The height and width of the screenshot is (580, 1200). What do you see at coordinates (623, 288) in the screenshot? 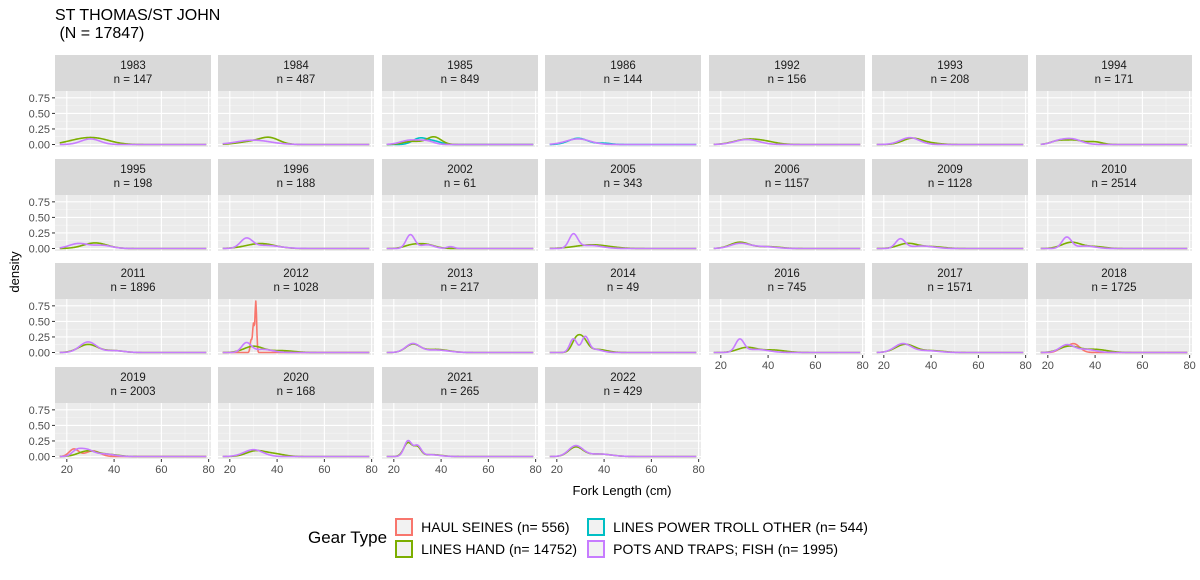
I see `facet-count-label: n = 49` at bounding box center [623, 288].